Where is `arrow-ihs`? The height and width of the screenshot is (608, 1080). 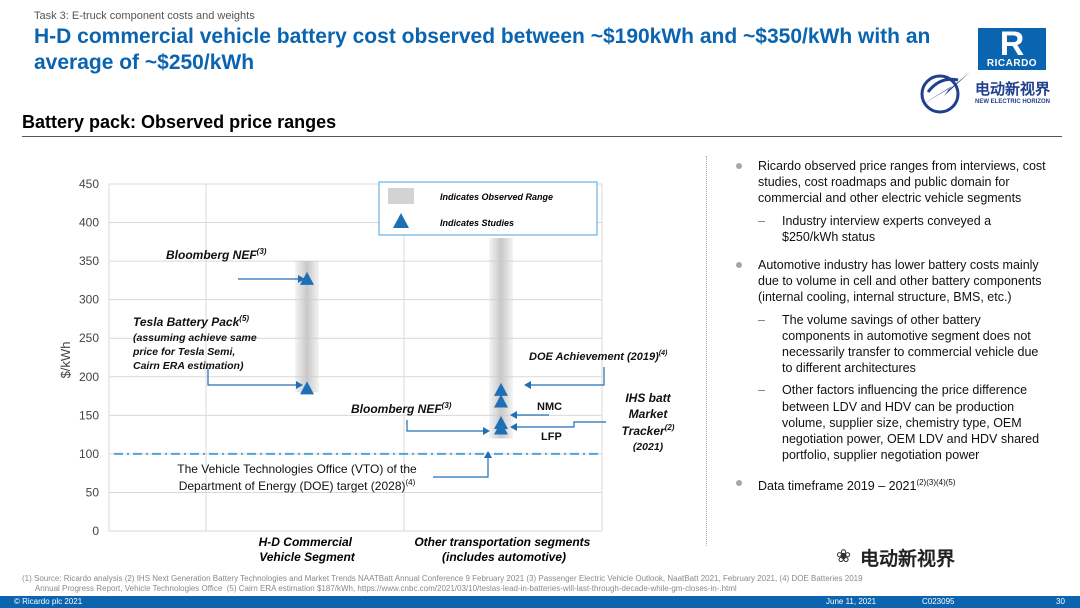
arrow-ihs is located at coordinates (561, 424).